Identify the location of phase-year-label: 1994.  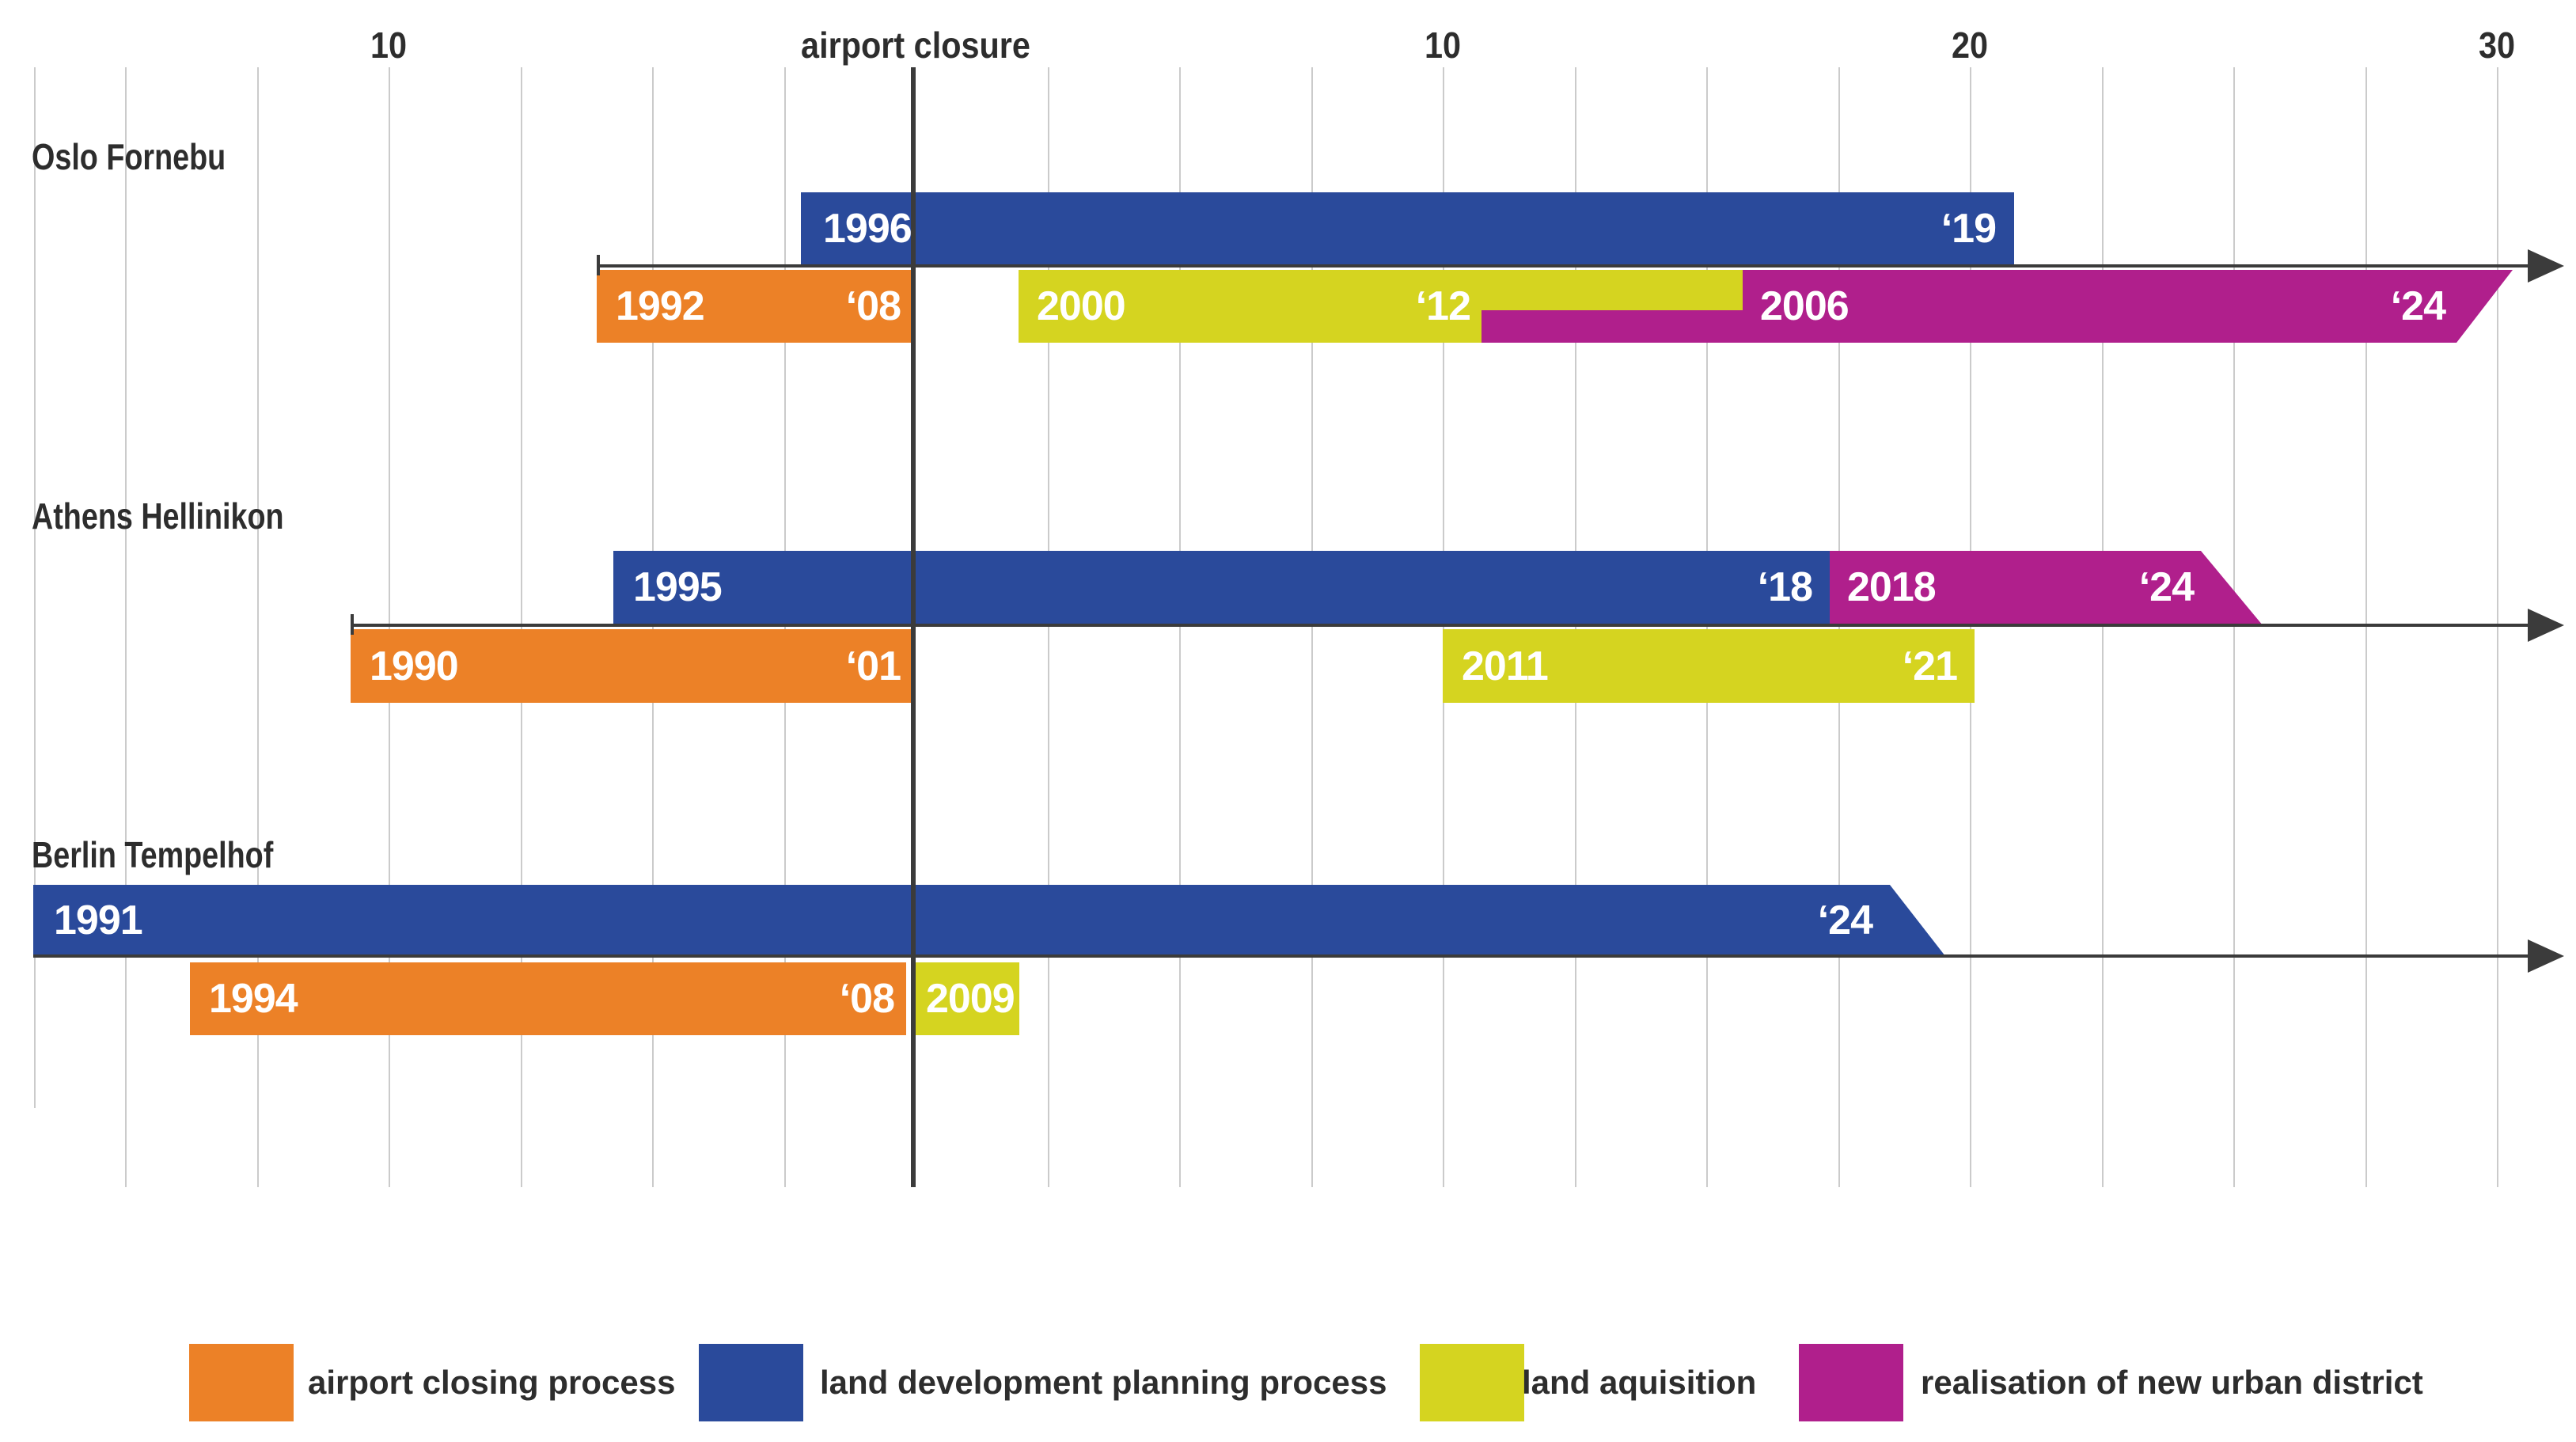
(253, 999).